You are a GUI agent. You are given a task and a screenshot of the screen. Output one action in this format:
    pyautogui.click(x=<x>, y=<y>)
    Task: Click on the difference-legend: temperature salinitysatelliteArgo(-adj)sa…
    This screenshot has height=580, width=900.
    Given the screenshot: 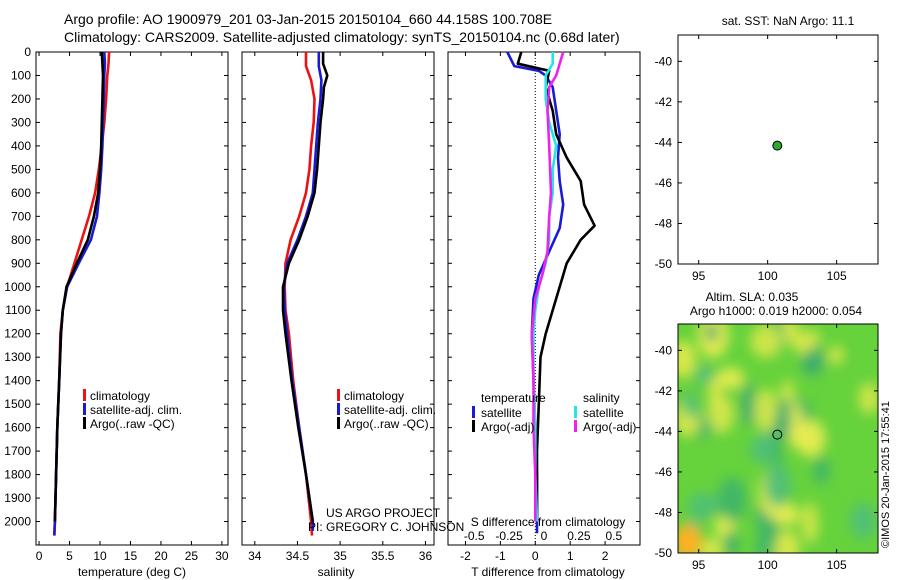 What is the action you would take?
    pyautogui.click(x=554, y=412)
    